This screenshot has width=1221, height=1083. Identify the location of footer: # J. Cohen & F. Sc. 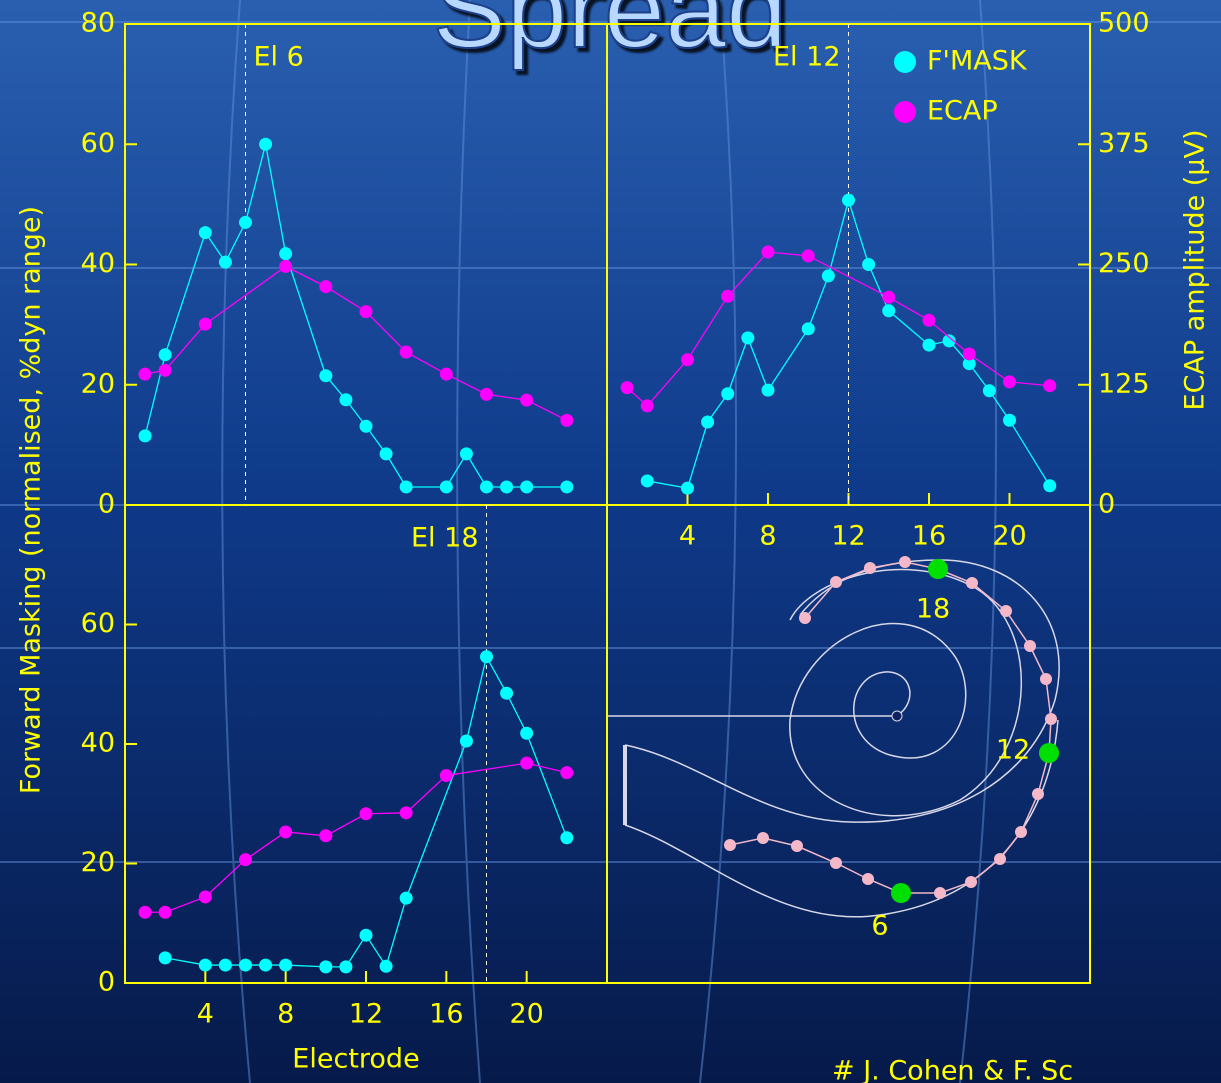
(952, 1069).